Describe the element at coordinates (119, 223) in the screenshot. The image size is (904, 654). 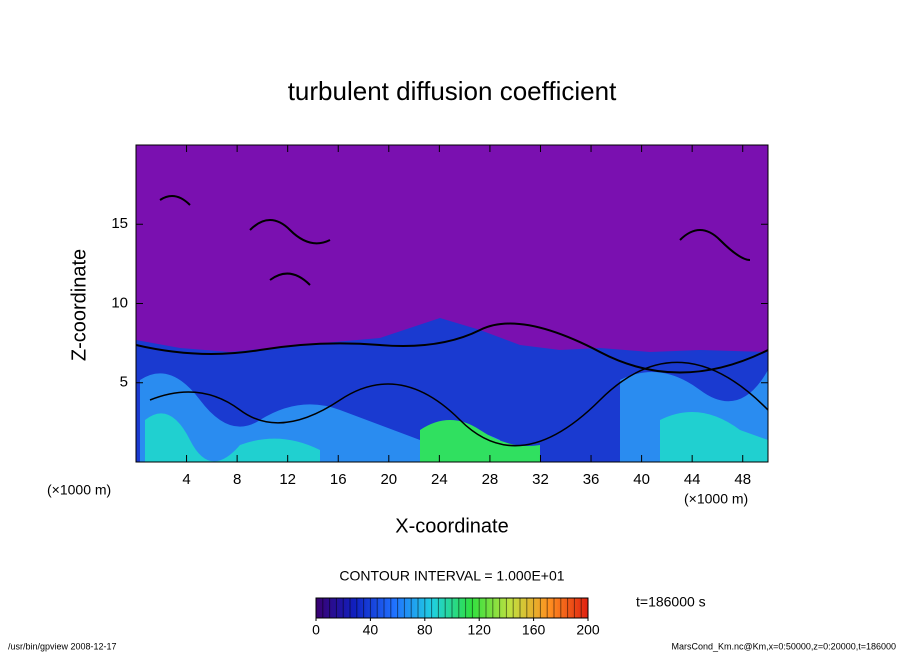
I see `y-tick-label: 15` at that location.